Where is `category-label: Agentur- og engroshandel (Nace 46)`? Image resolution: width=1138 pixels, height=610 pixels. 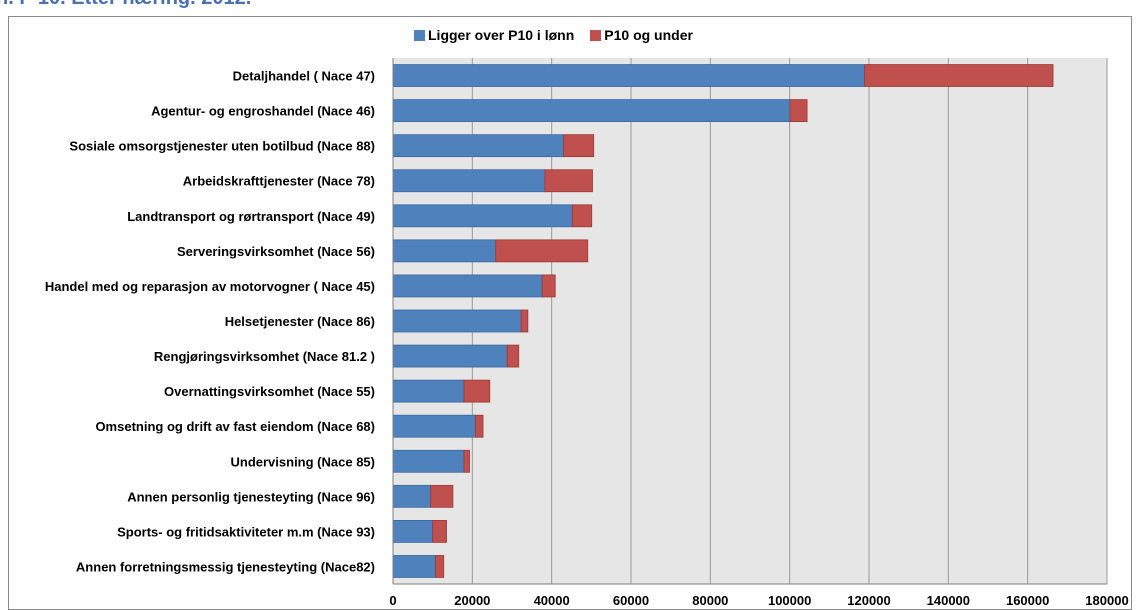 category-label: Agentur- og engroshandel (Nace 46) is located at coordinates (263, 111).